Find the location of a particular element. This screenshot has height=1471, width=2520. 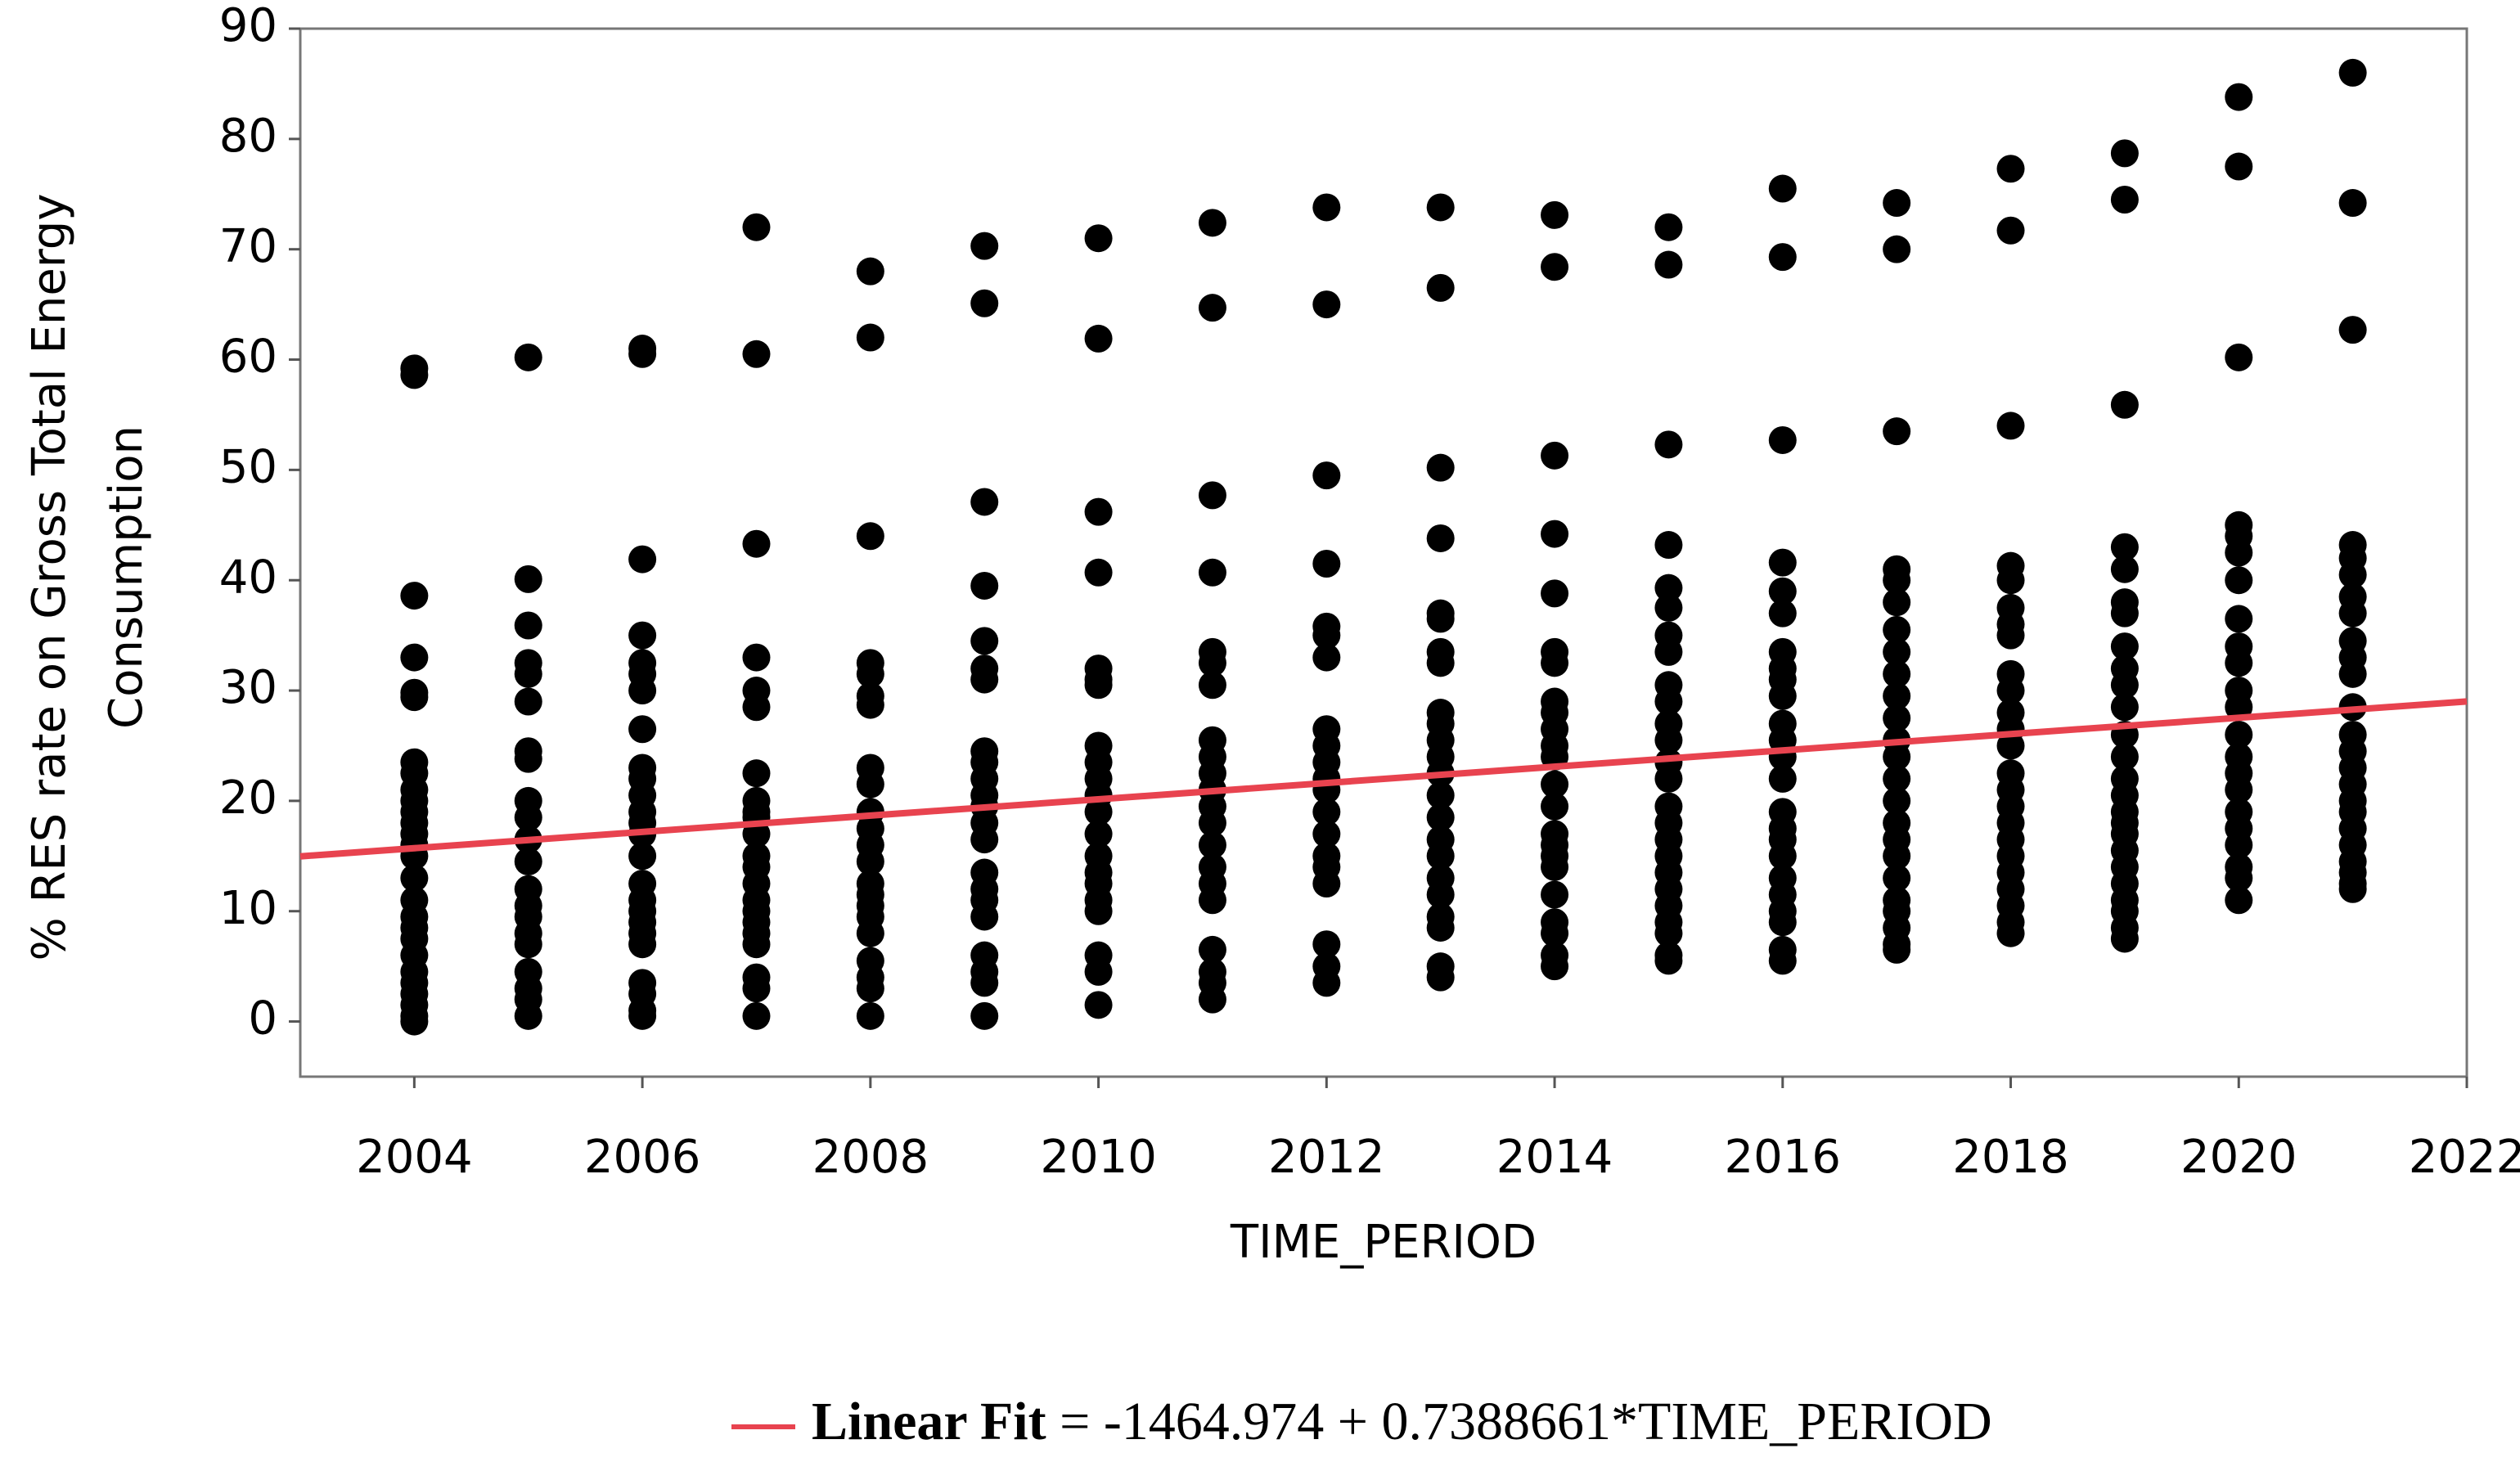

y-axis-label: % RES rate on Gross Total Energy is located at coordinates (50, 577).